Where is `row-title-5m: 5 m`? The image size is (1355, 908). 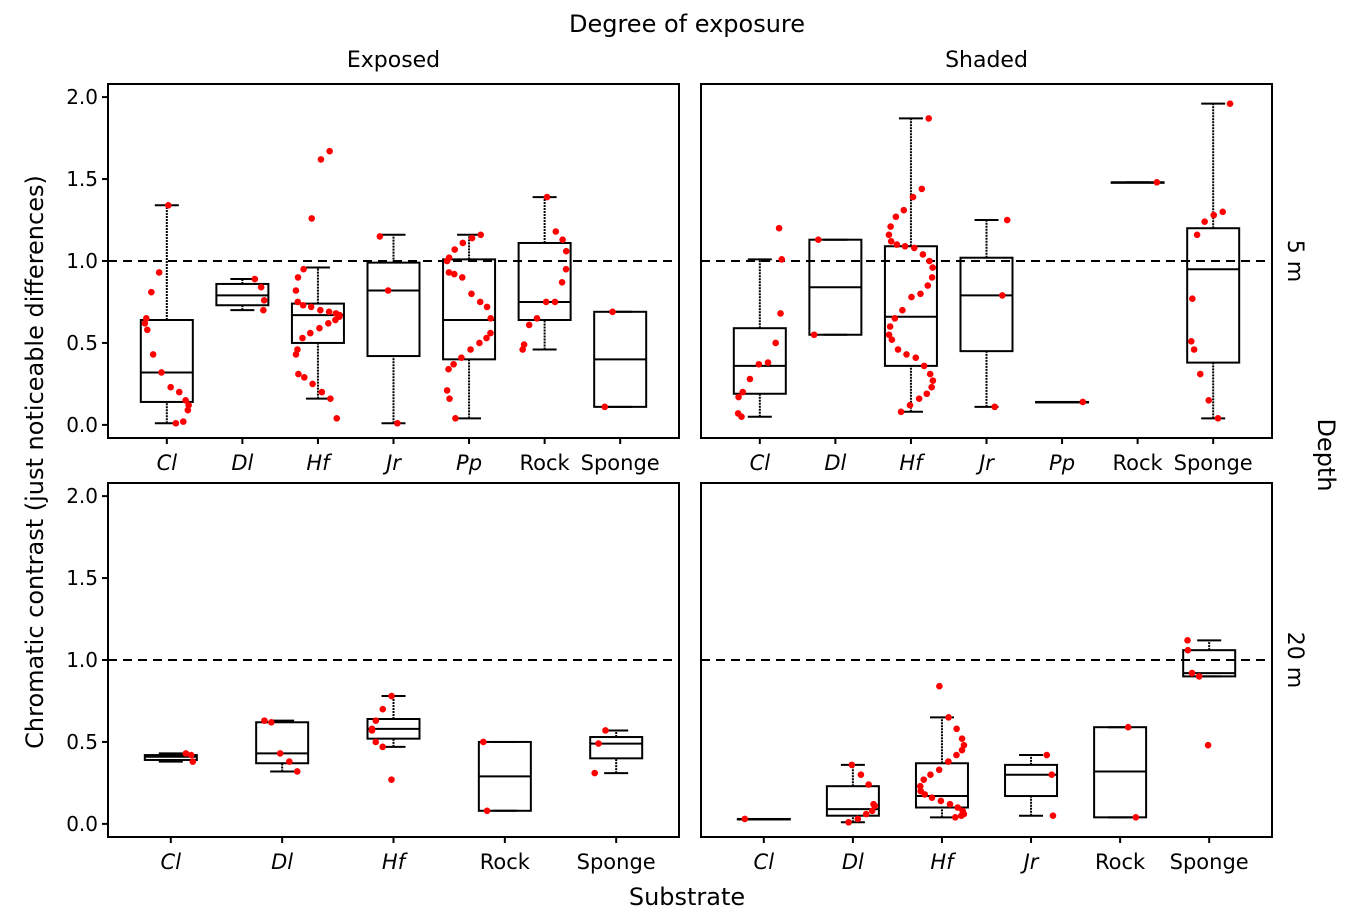
row-title-5m: 5 m is located at coordinates (1294, 261).